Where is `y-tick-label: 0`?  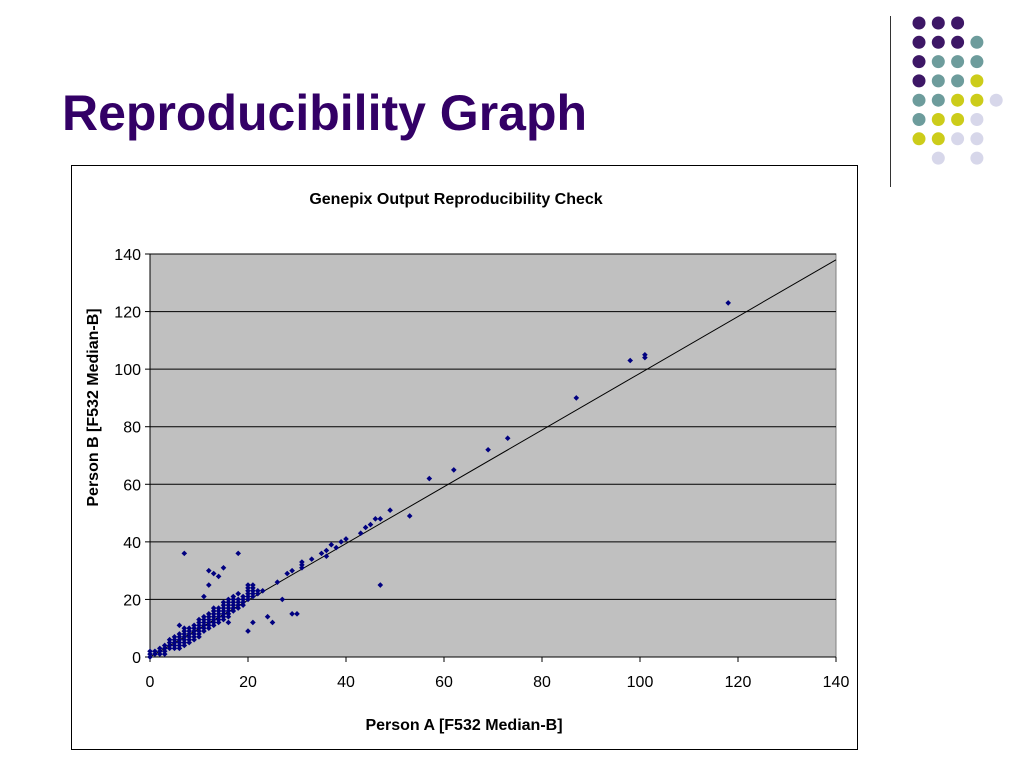 y-tick-label: 0 is located at coordinates (136, 658).